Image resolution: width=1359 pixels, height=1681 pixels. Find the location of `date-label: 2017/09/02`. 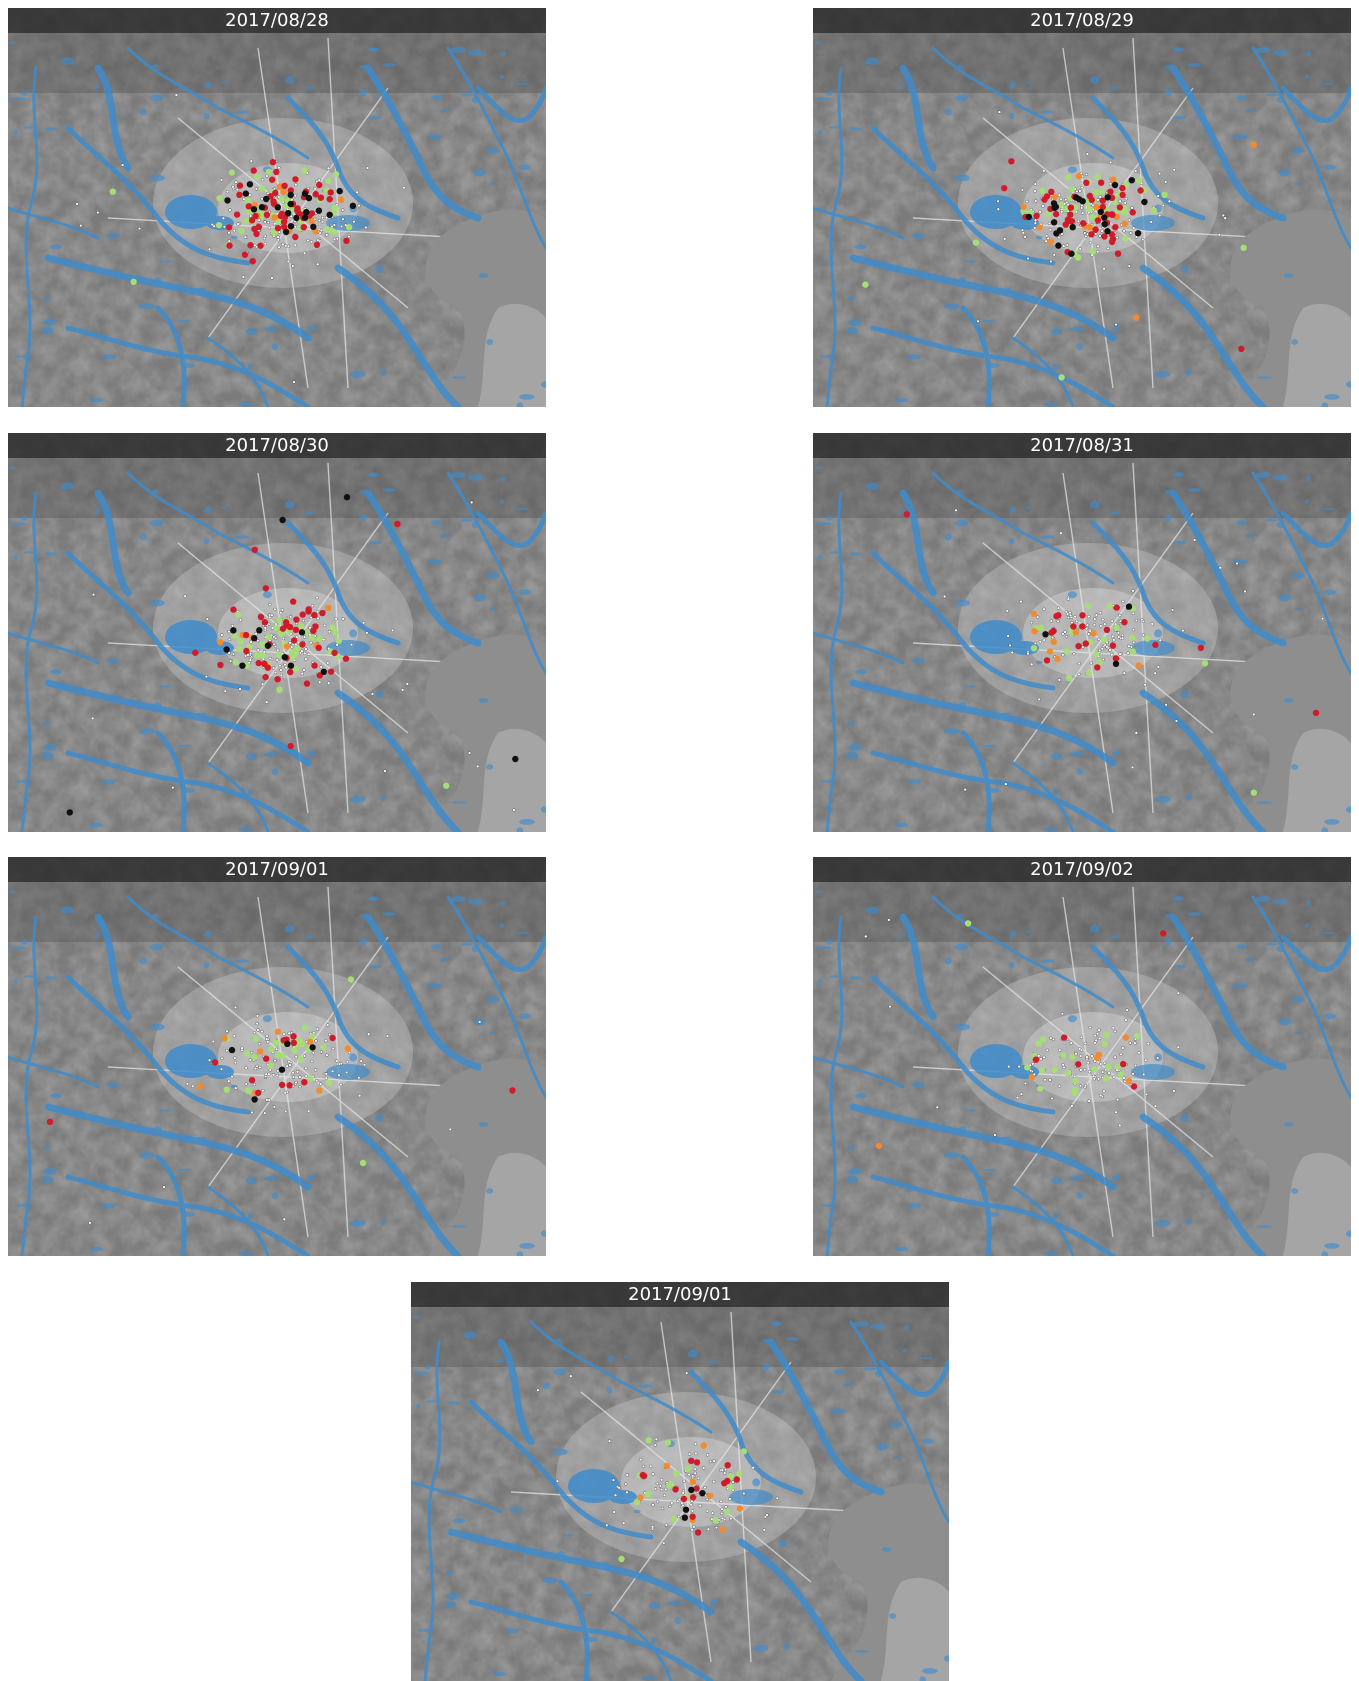

date-label: 2017/09/02 is located at coordinates (1082, 869).